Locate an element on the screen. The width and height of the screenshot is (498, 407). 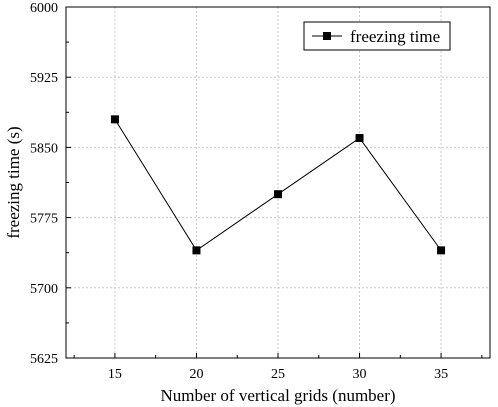
x-axis-tick-labels: 15 20 25 30 35 is located at coordinates (278, 374).